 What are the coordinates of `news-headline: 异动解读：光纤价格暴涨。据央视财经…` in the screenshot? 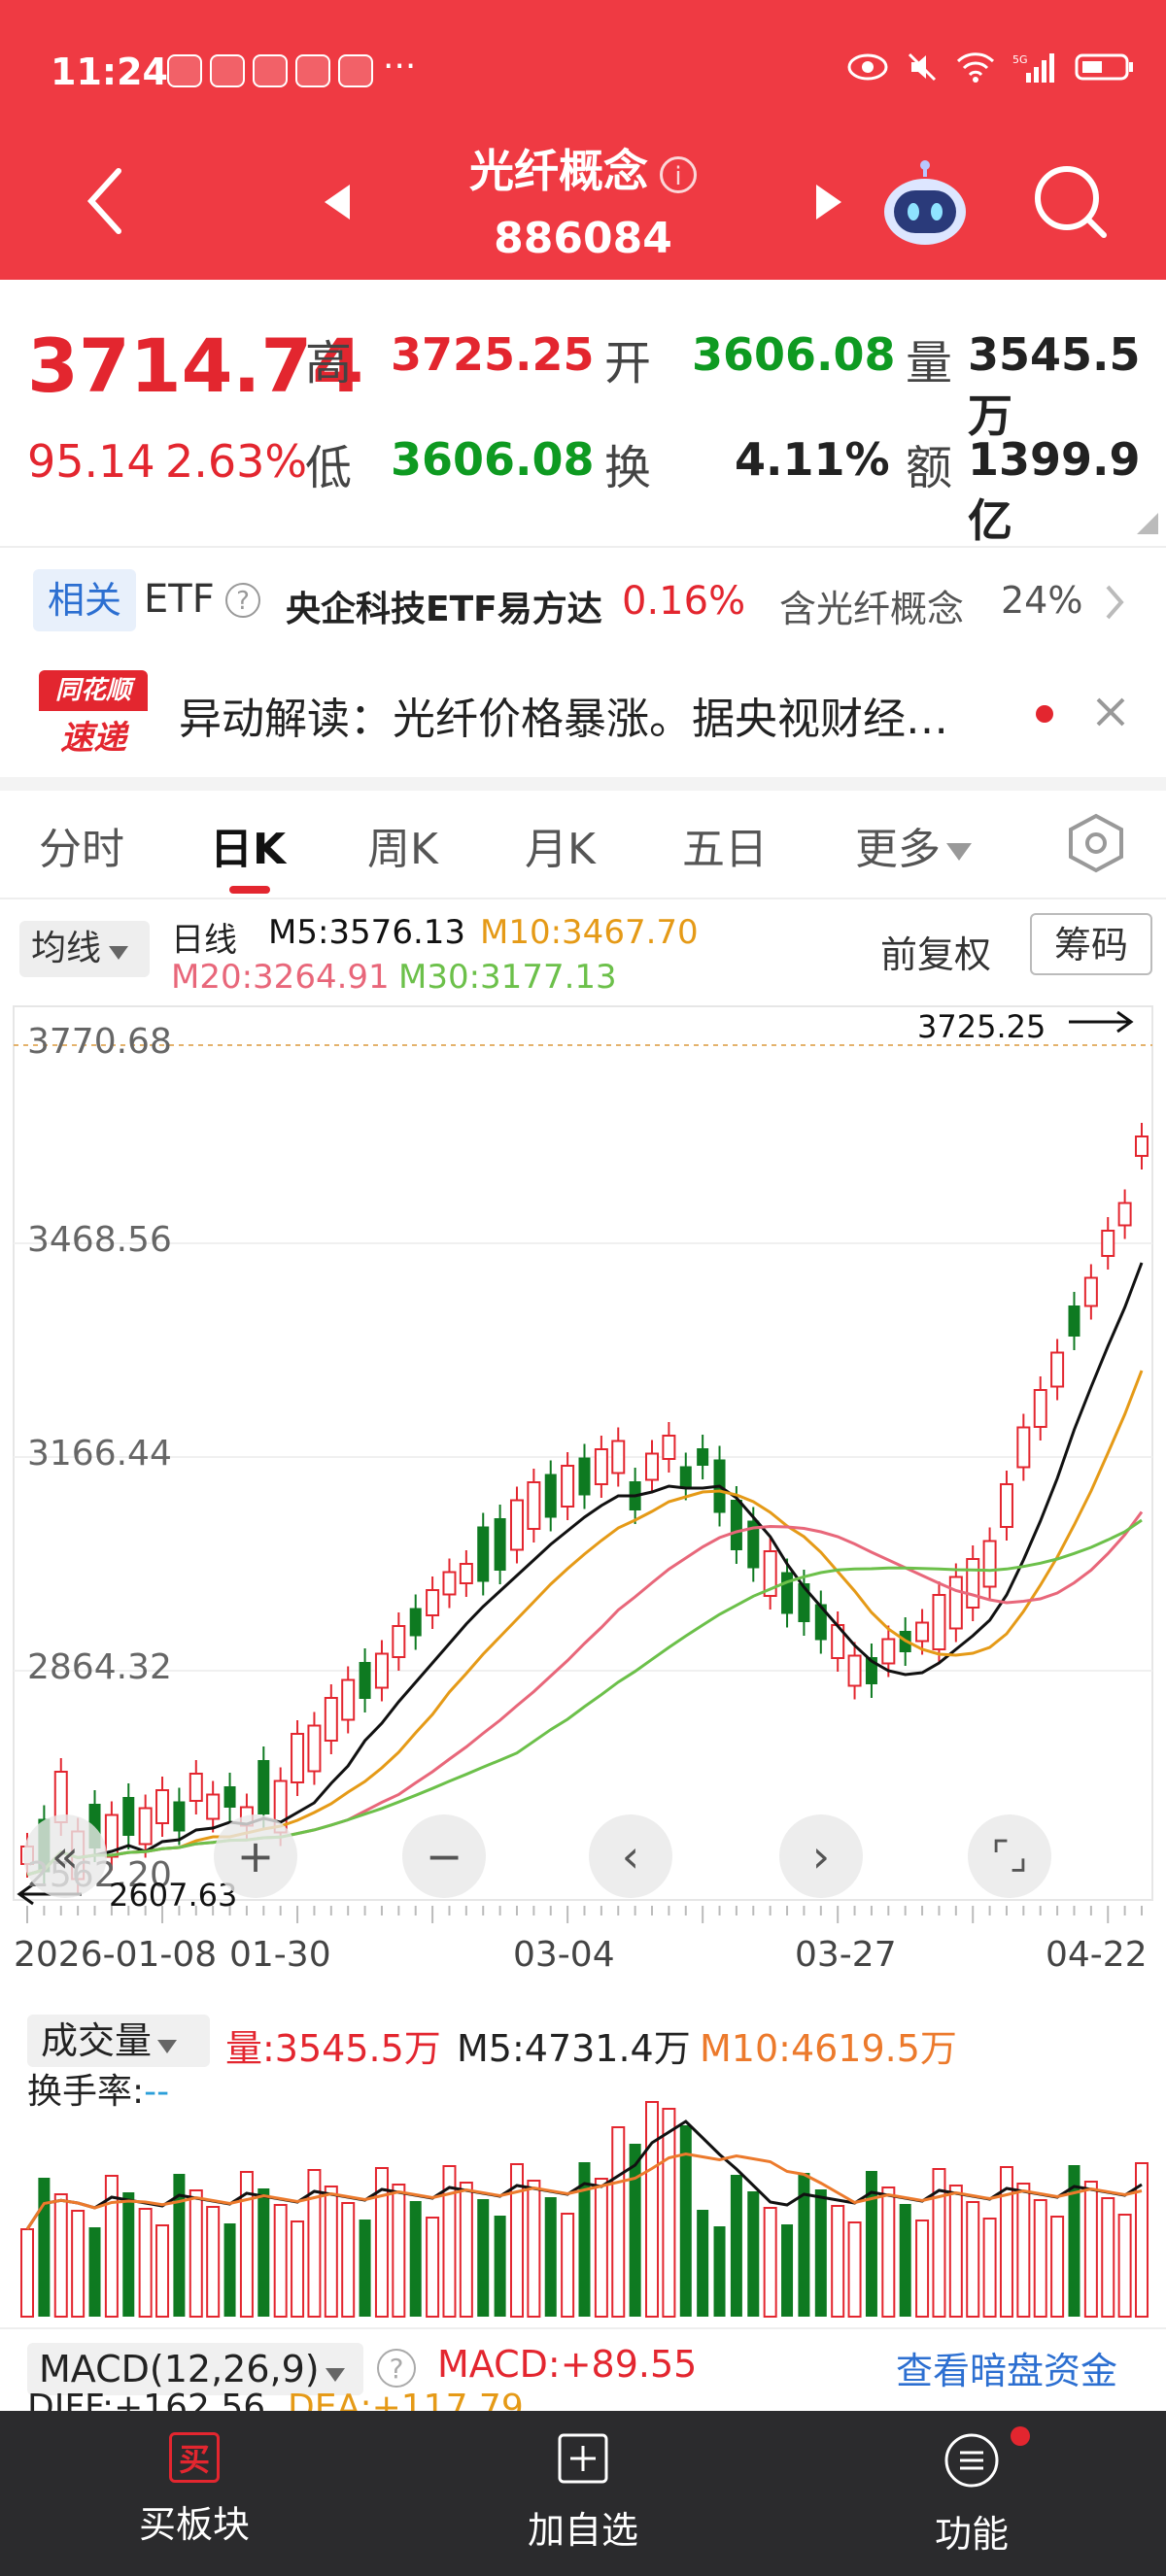 It's located at (563, 719).